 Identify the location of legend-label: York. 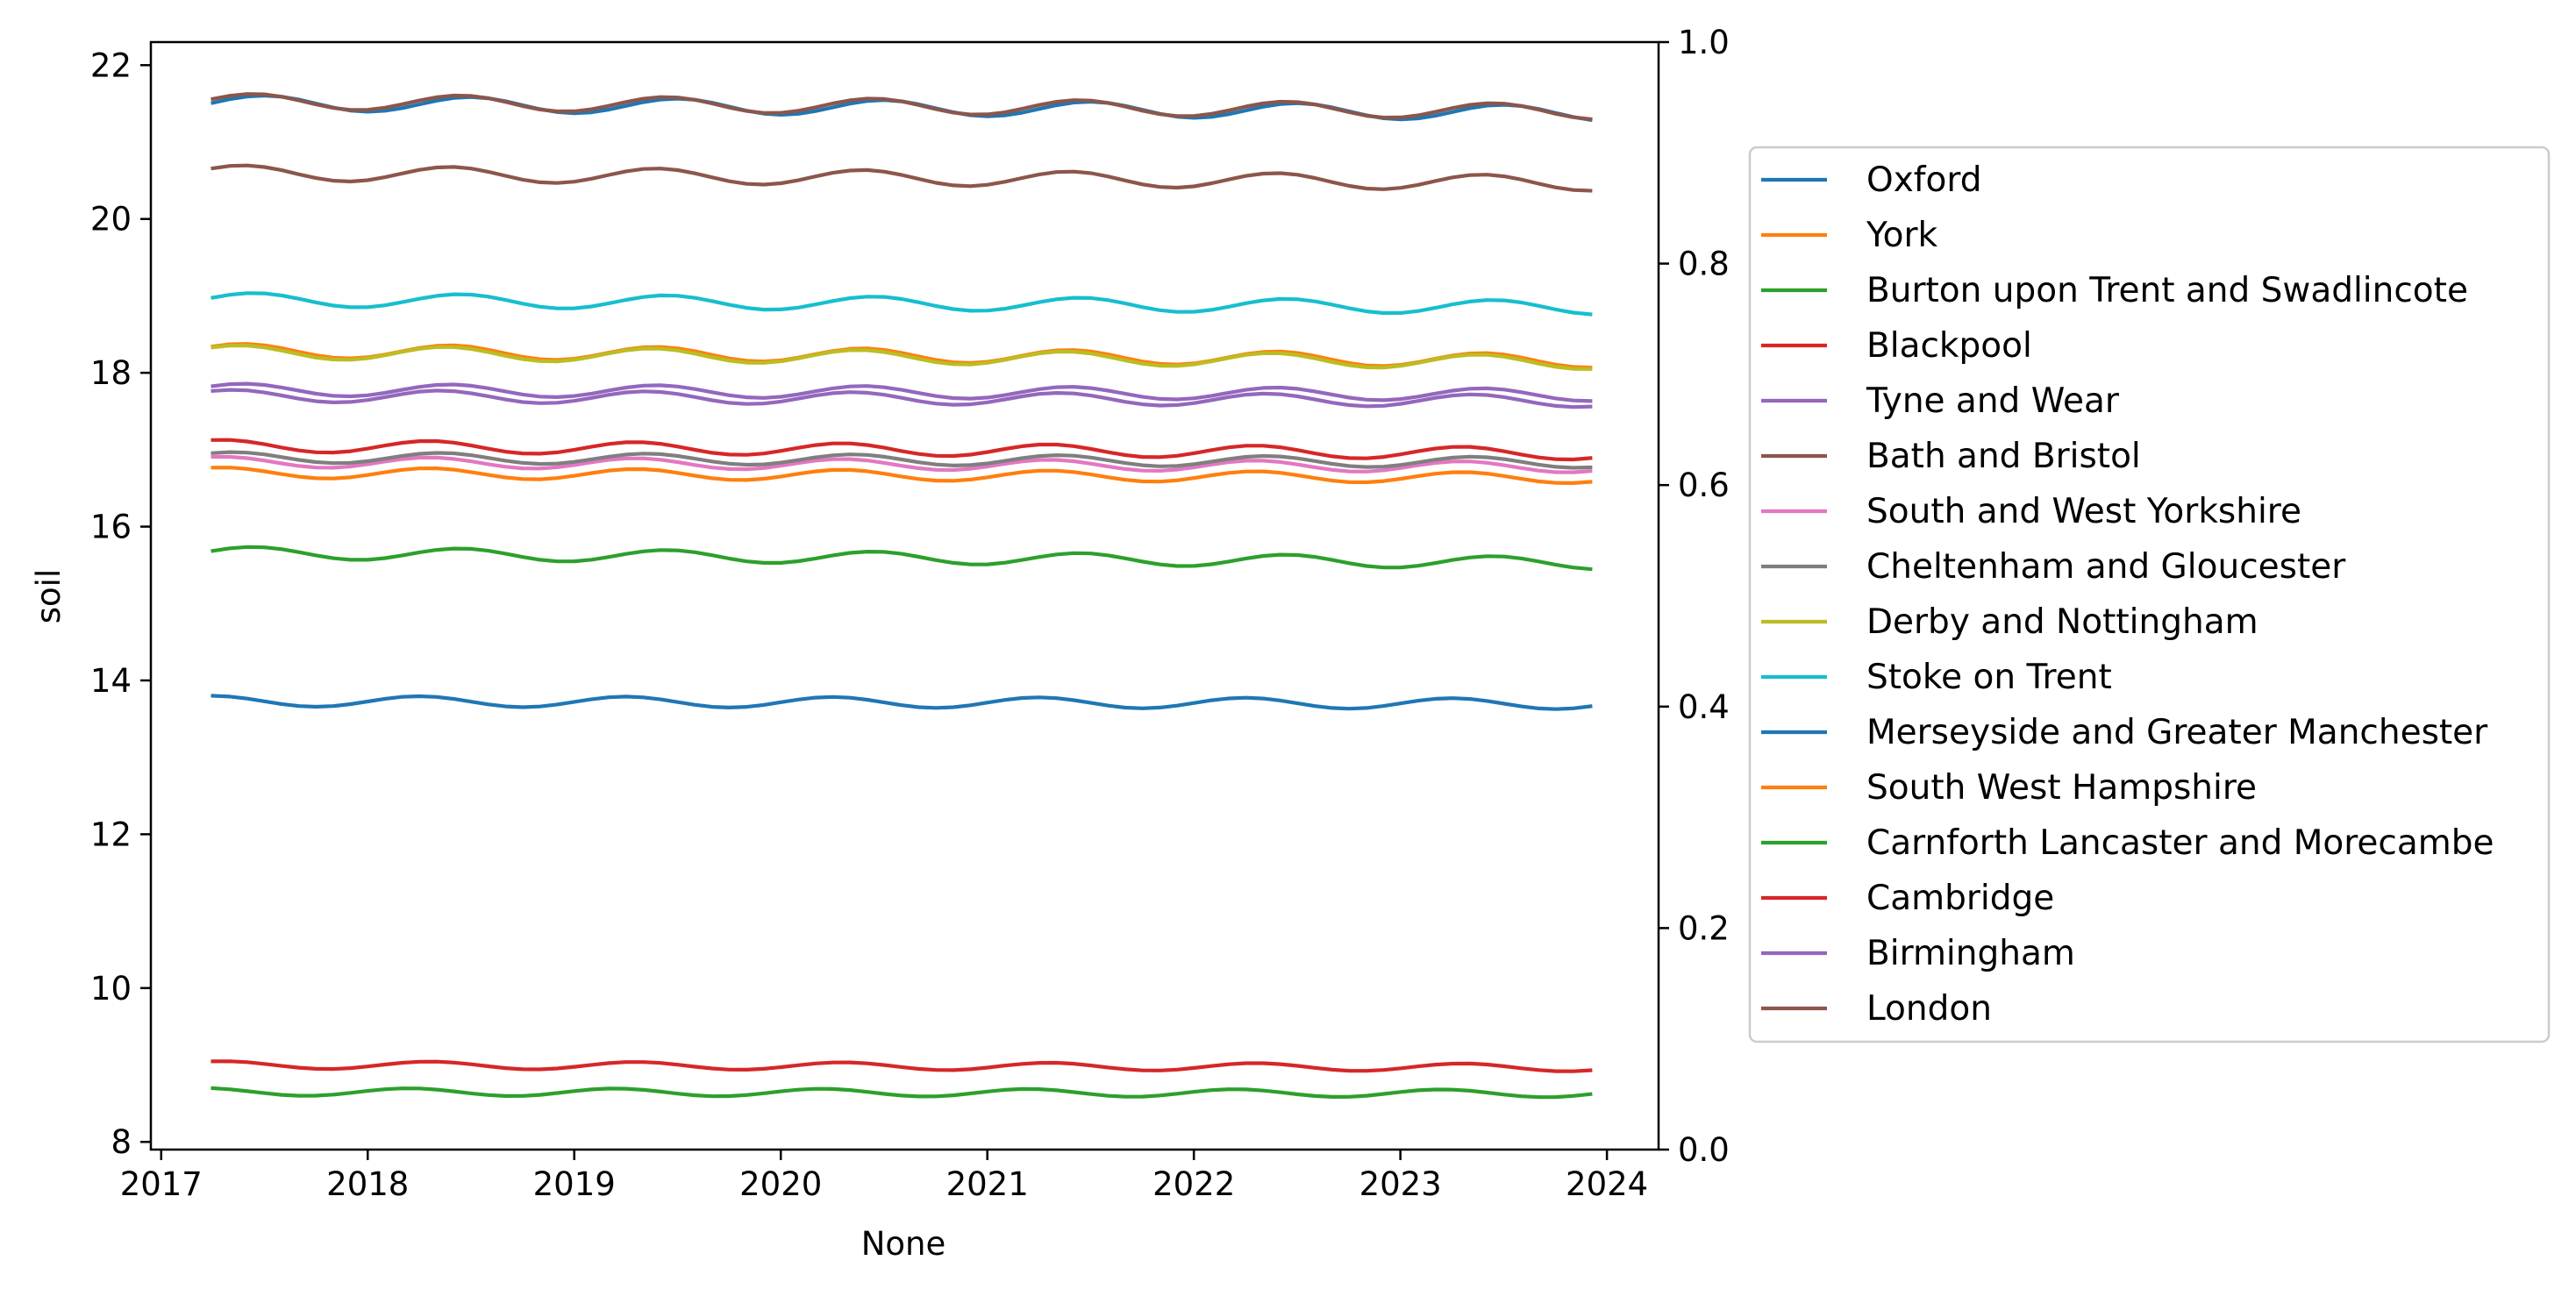
(1902, 235).